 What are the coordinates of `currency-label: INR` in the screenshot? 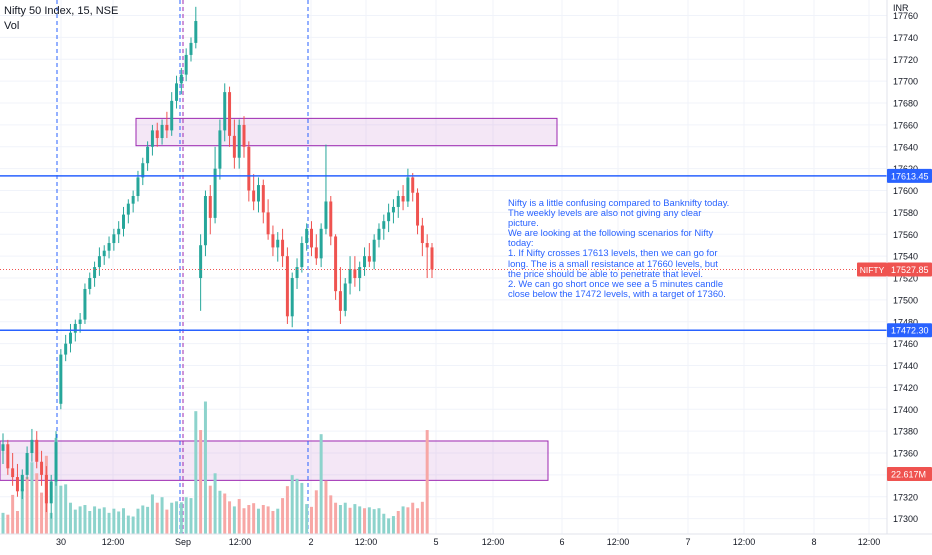 It's located at (901, 8).